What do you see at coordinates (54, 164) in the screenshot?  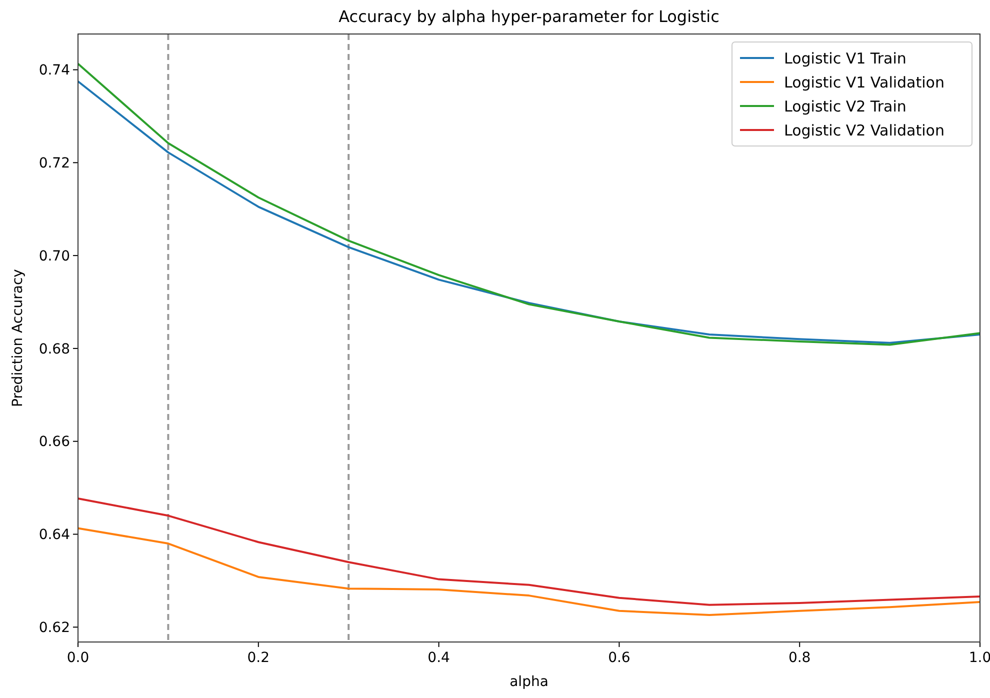 I see `y-tick-label: 0.72` at bounding box center [54, 164].